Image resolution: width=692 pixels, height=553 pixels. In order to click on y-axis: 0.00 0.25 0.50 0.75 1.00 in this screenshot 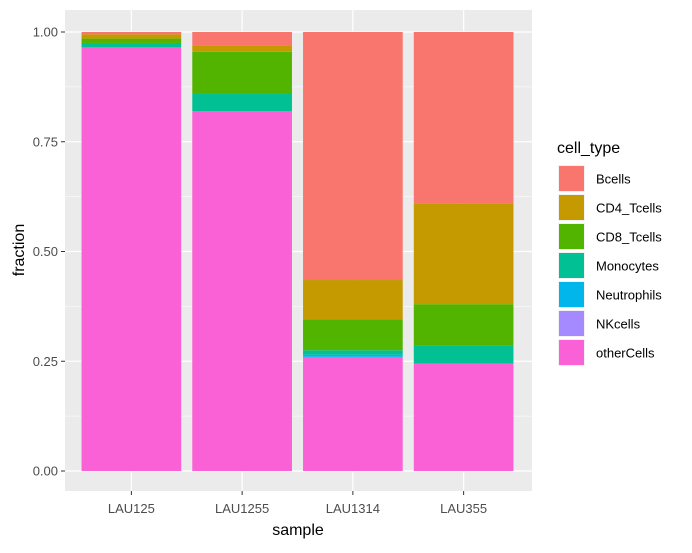, I will do `click(49, 252)`.